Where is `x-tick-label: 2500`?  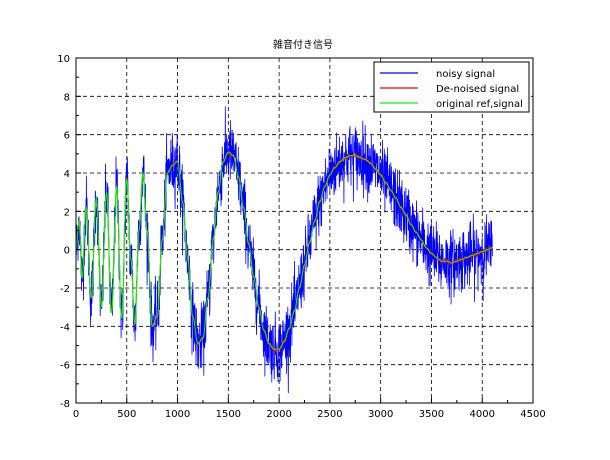 x-tick-label: 2500 is located at coordinates (329, 414).